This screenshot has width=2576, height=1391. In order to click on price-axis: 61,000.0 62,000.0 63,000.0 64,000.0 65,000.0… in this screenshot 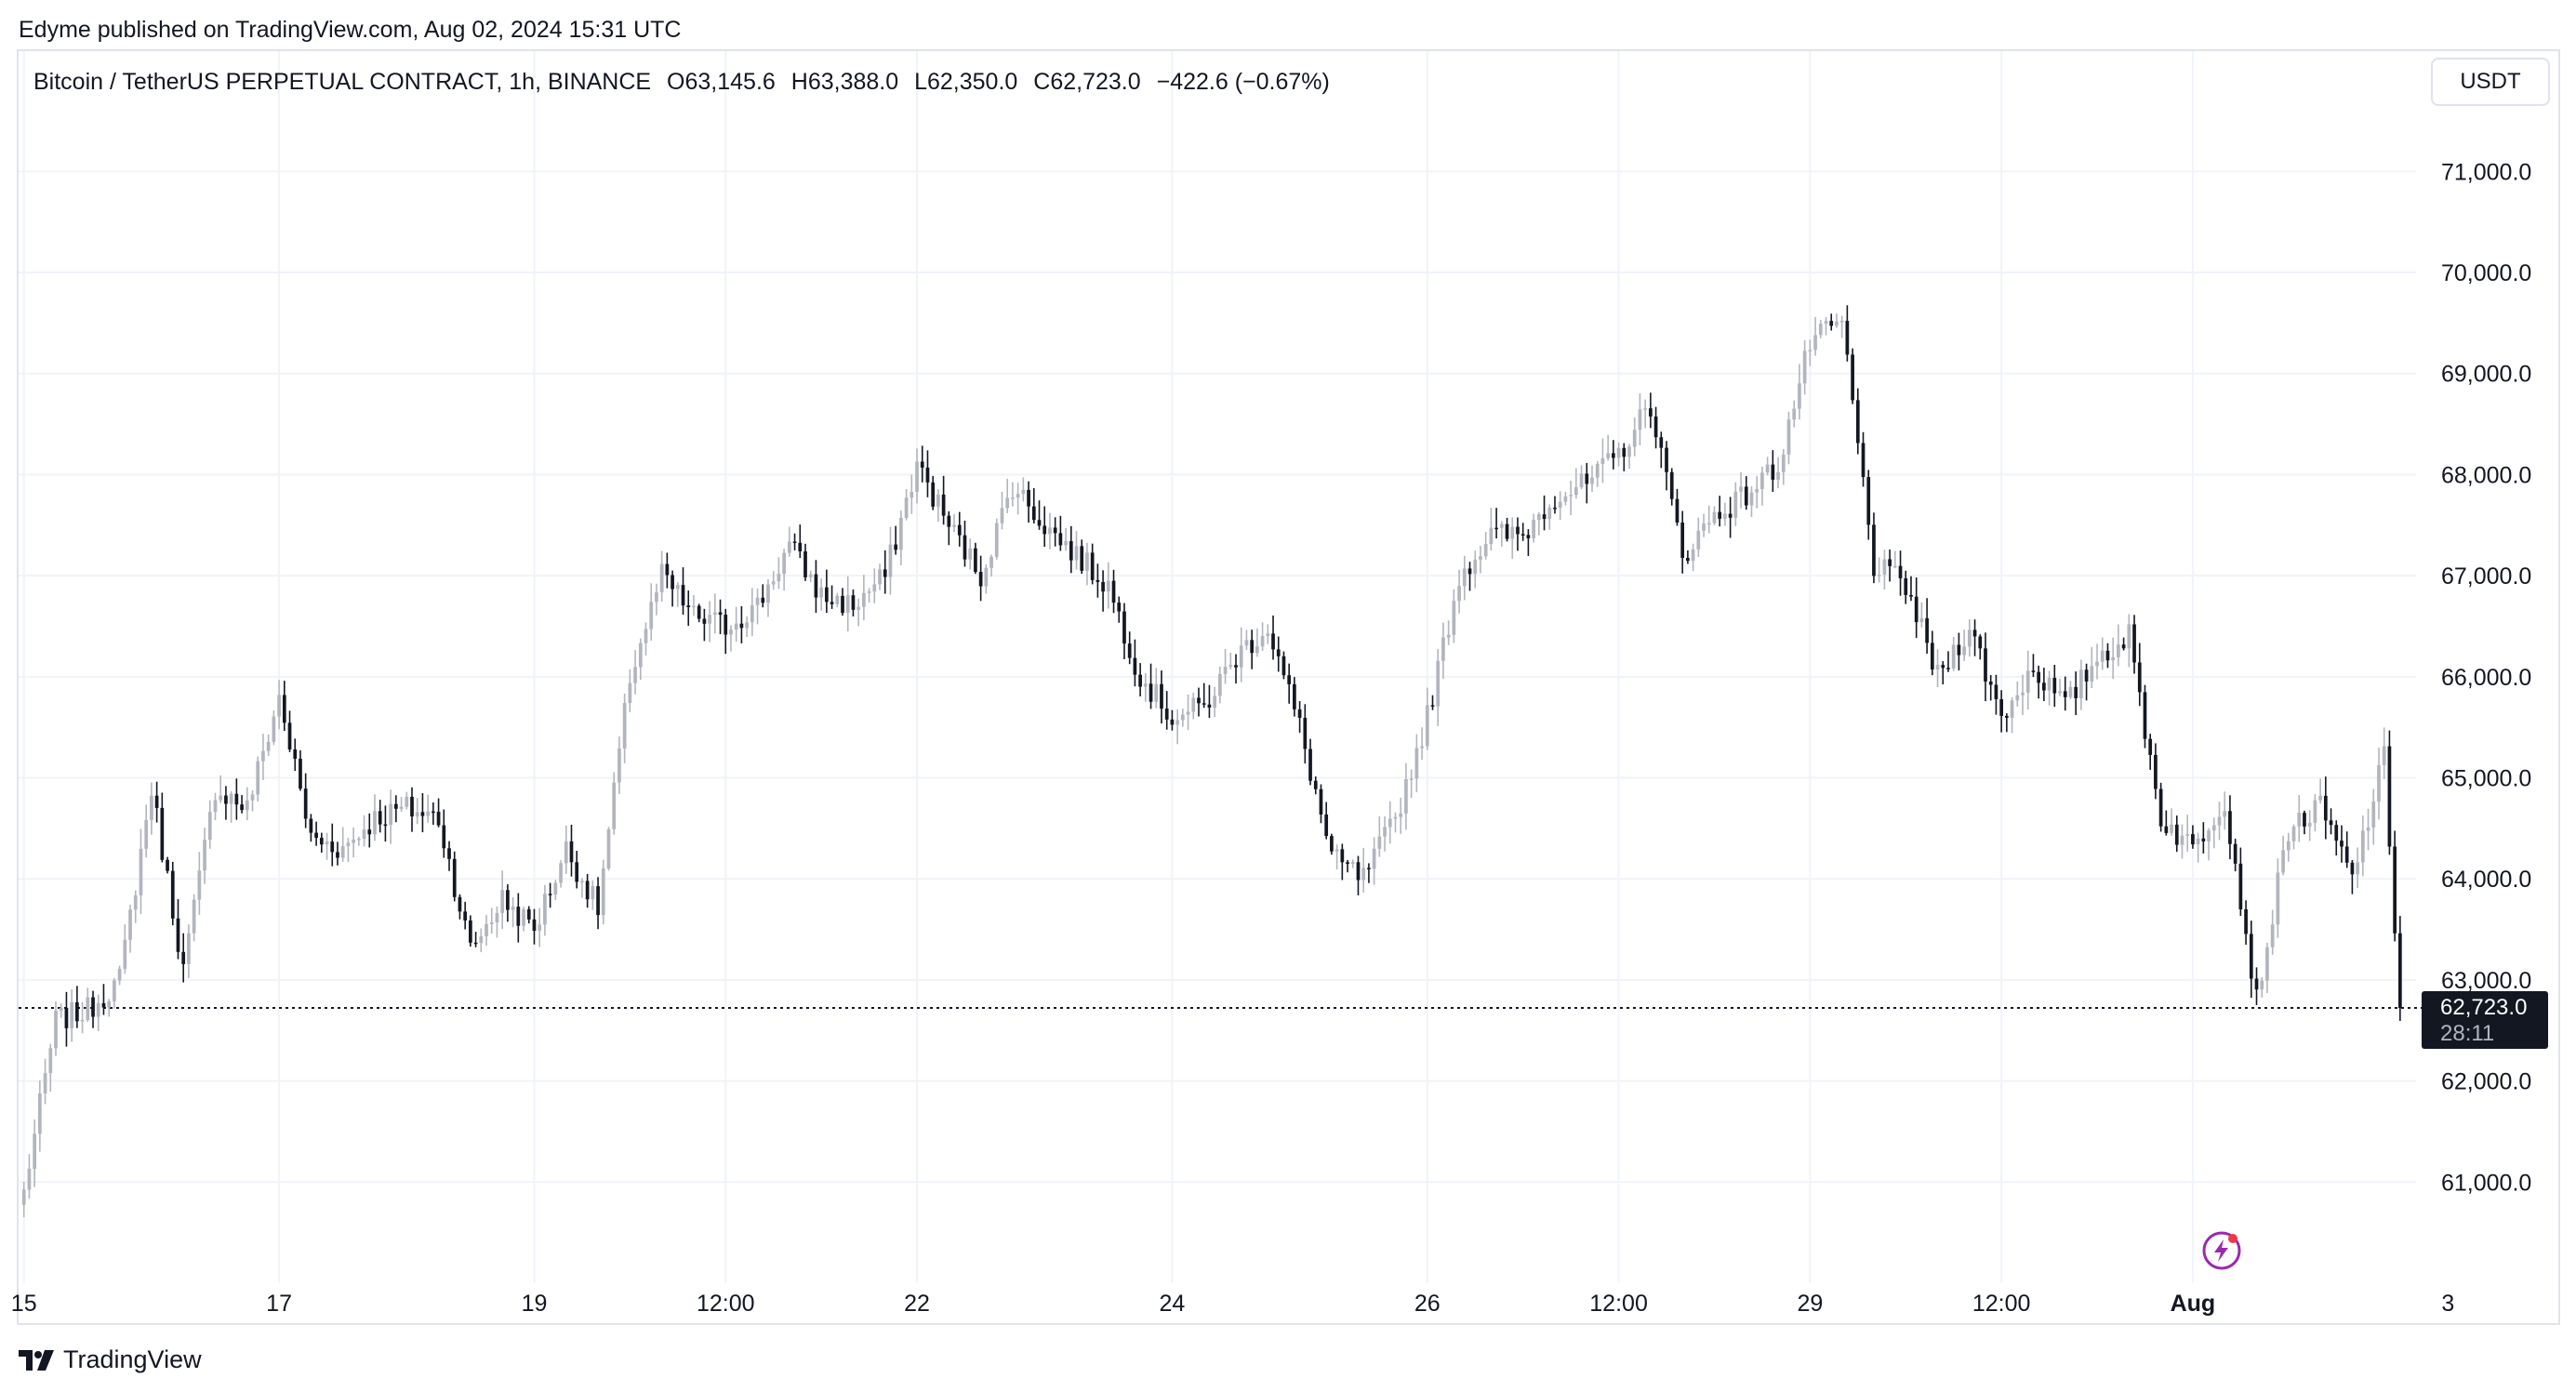, I will do `click(2486, 677)`.